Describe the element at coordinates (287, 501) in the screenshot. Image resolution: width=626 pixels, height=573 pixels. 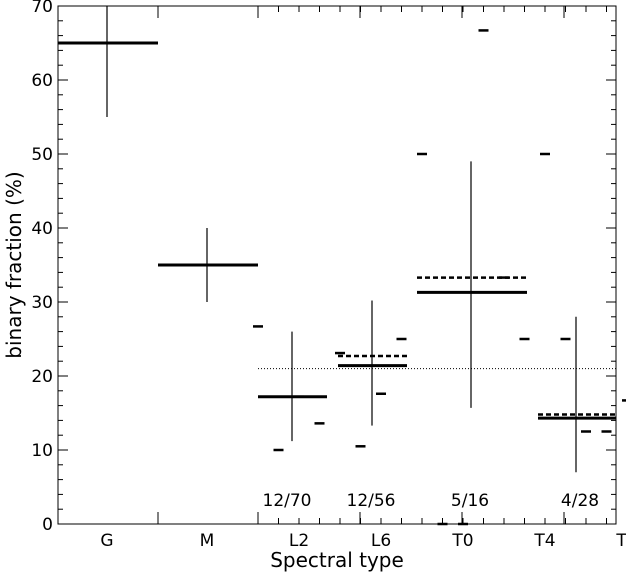
I see `annotation-label: 12/70` at that location.